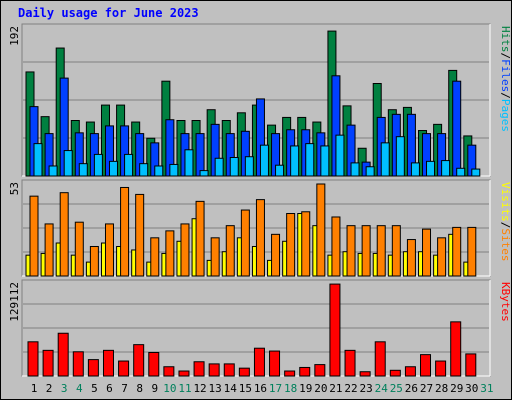  Describe the element at coordinates (14, 36) in the screenshot. I see `y-max-label: 192` at that location.